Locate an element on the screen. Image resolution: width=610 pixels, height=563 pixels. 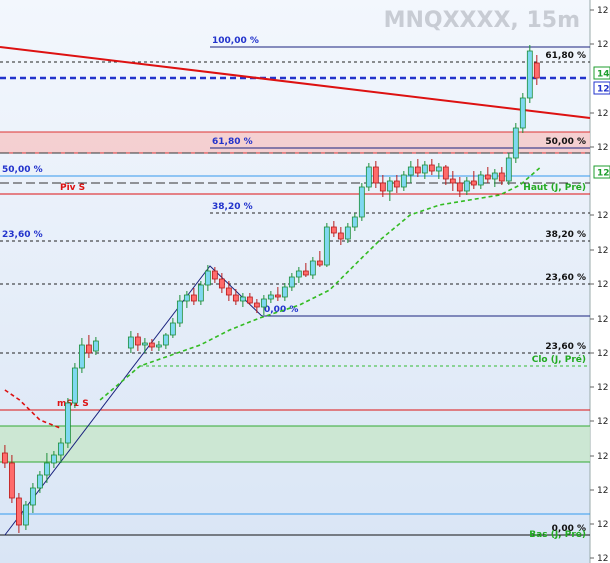
watermark-title: MNQXXXX, 15m is located at coordinates (482, 20).